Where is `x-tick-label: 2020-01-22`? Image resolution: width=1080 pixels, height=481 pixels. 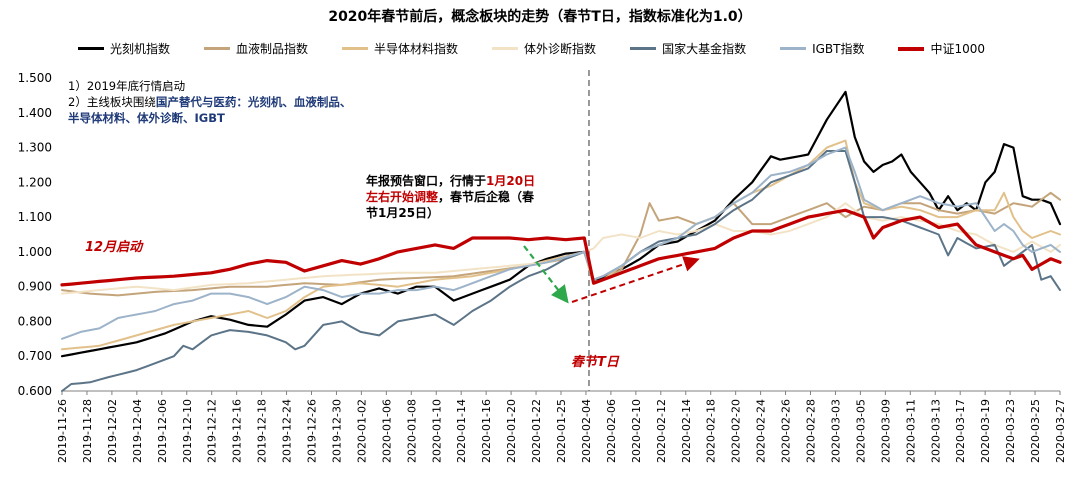 x-tick-label: 2020-01-22 is located at coordinates (536, 431).